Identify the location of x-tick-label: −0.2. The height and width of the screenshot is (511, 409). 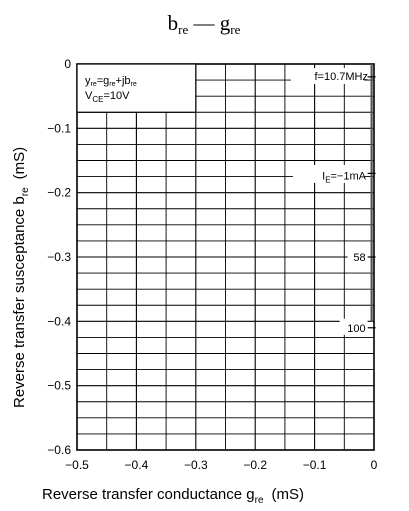
(255, 465).